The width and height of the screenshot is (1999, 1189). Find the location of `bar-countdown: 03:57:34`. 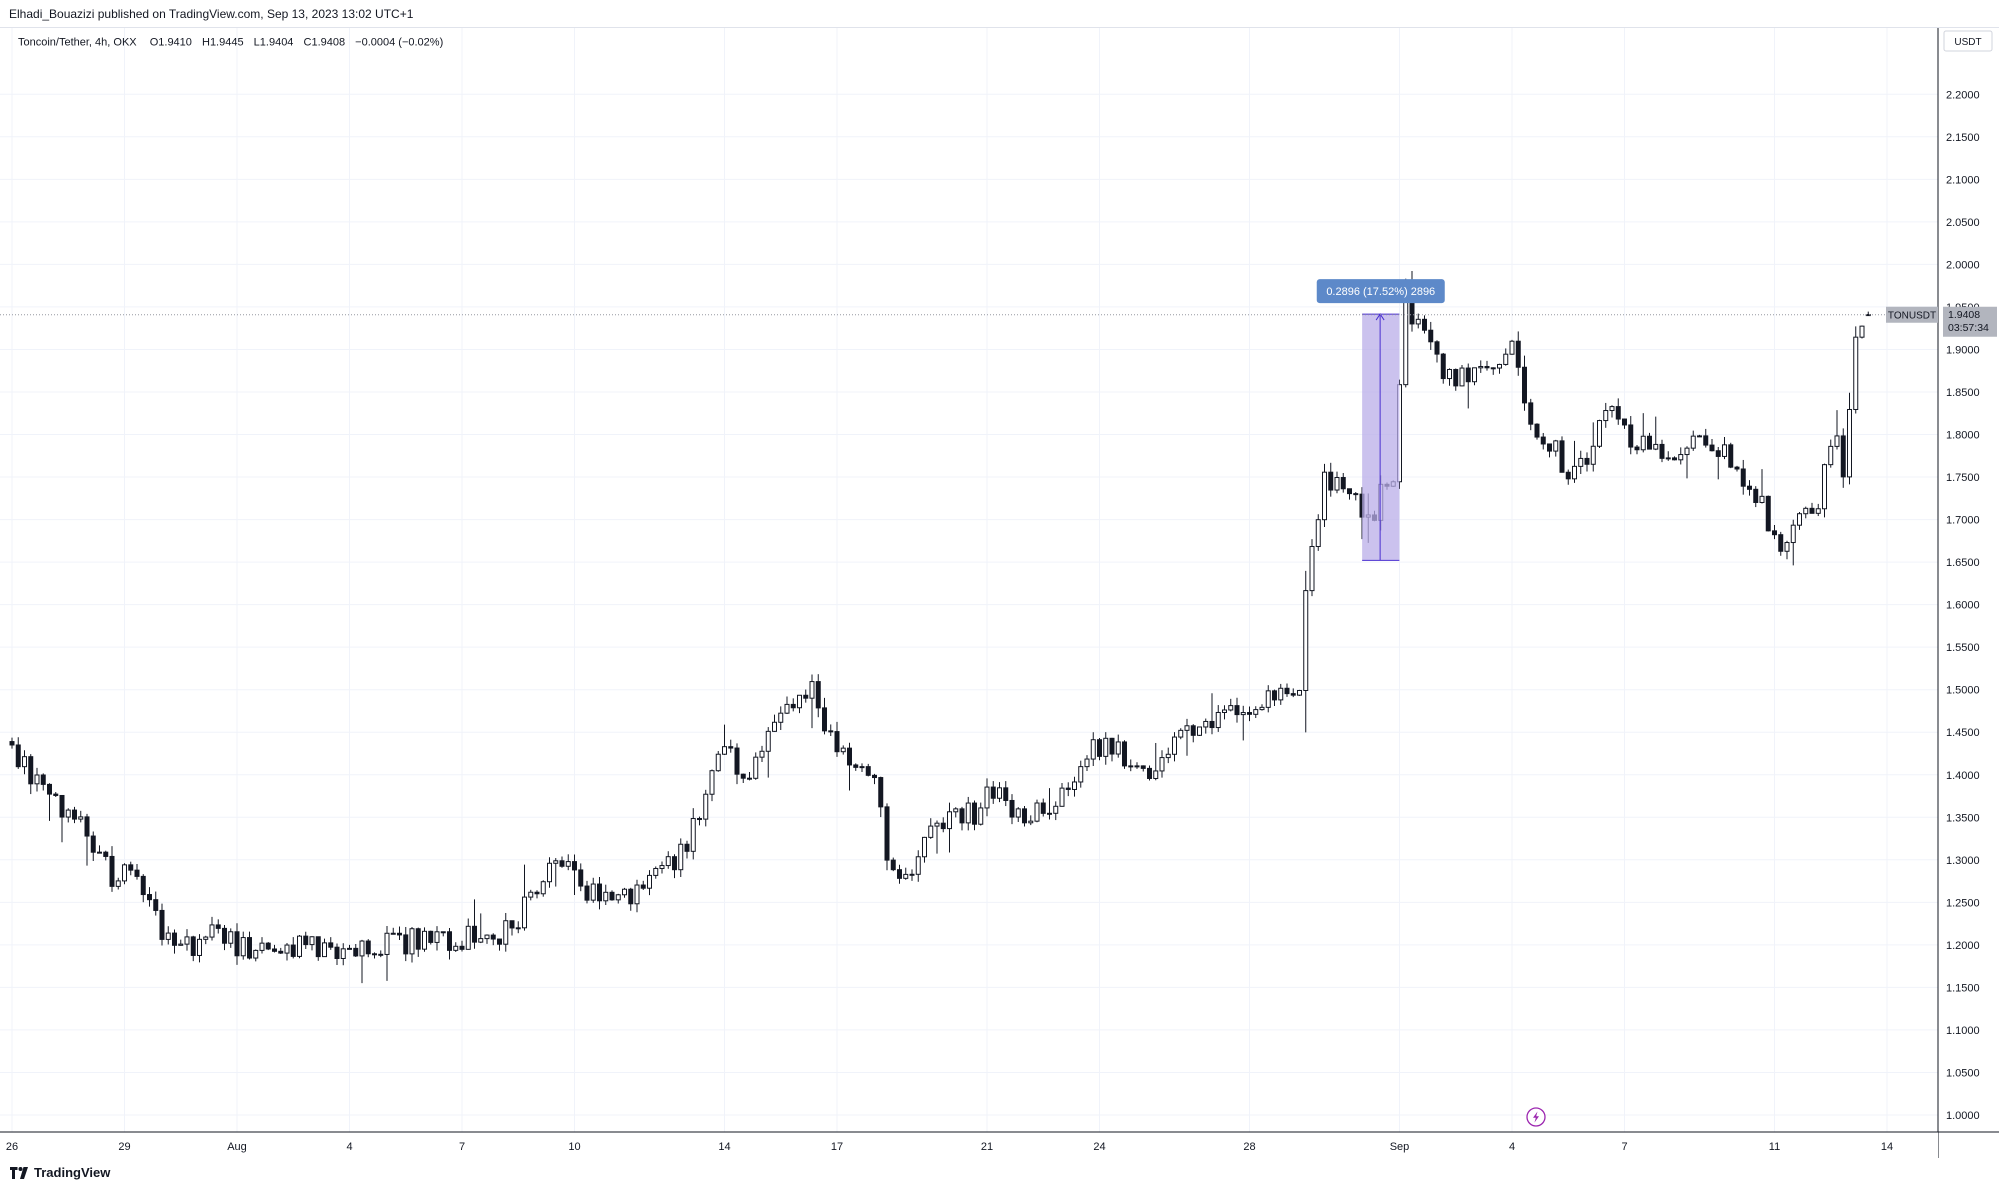

bar-countdown: 03:57:34 is located at coordinates (1968, 328).